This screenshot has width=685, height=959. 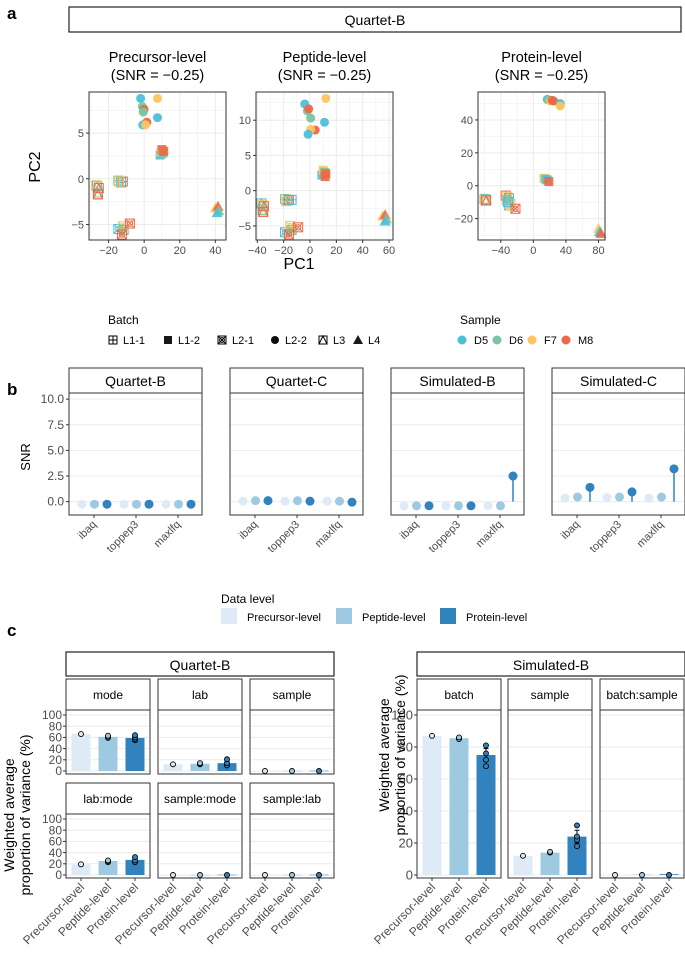 I want to click on snr-strip, so click(x=457, y=380).